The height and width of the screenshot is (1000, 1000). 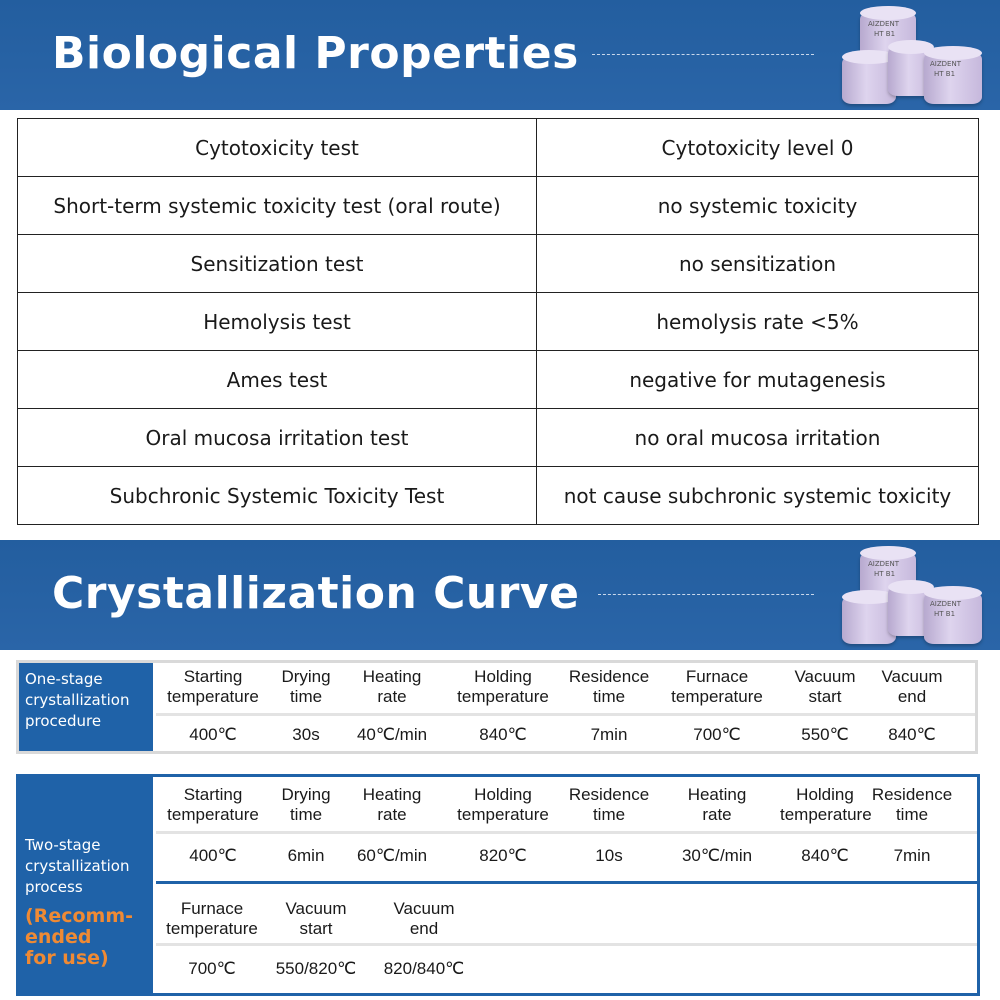 What do you see at coordinates (212, 968) in the screenshot?
I see `value-cell: 700℃` at bounding box center [212, 968].